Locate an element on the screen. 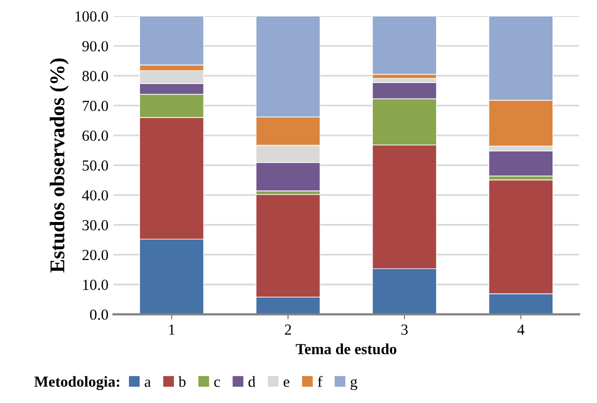  legend-label: e is located at coordinates (287, 383).